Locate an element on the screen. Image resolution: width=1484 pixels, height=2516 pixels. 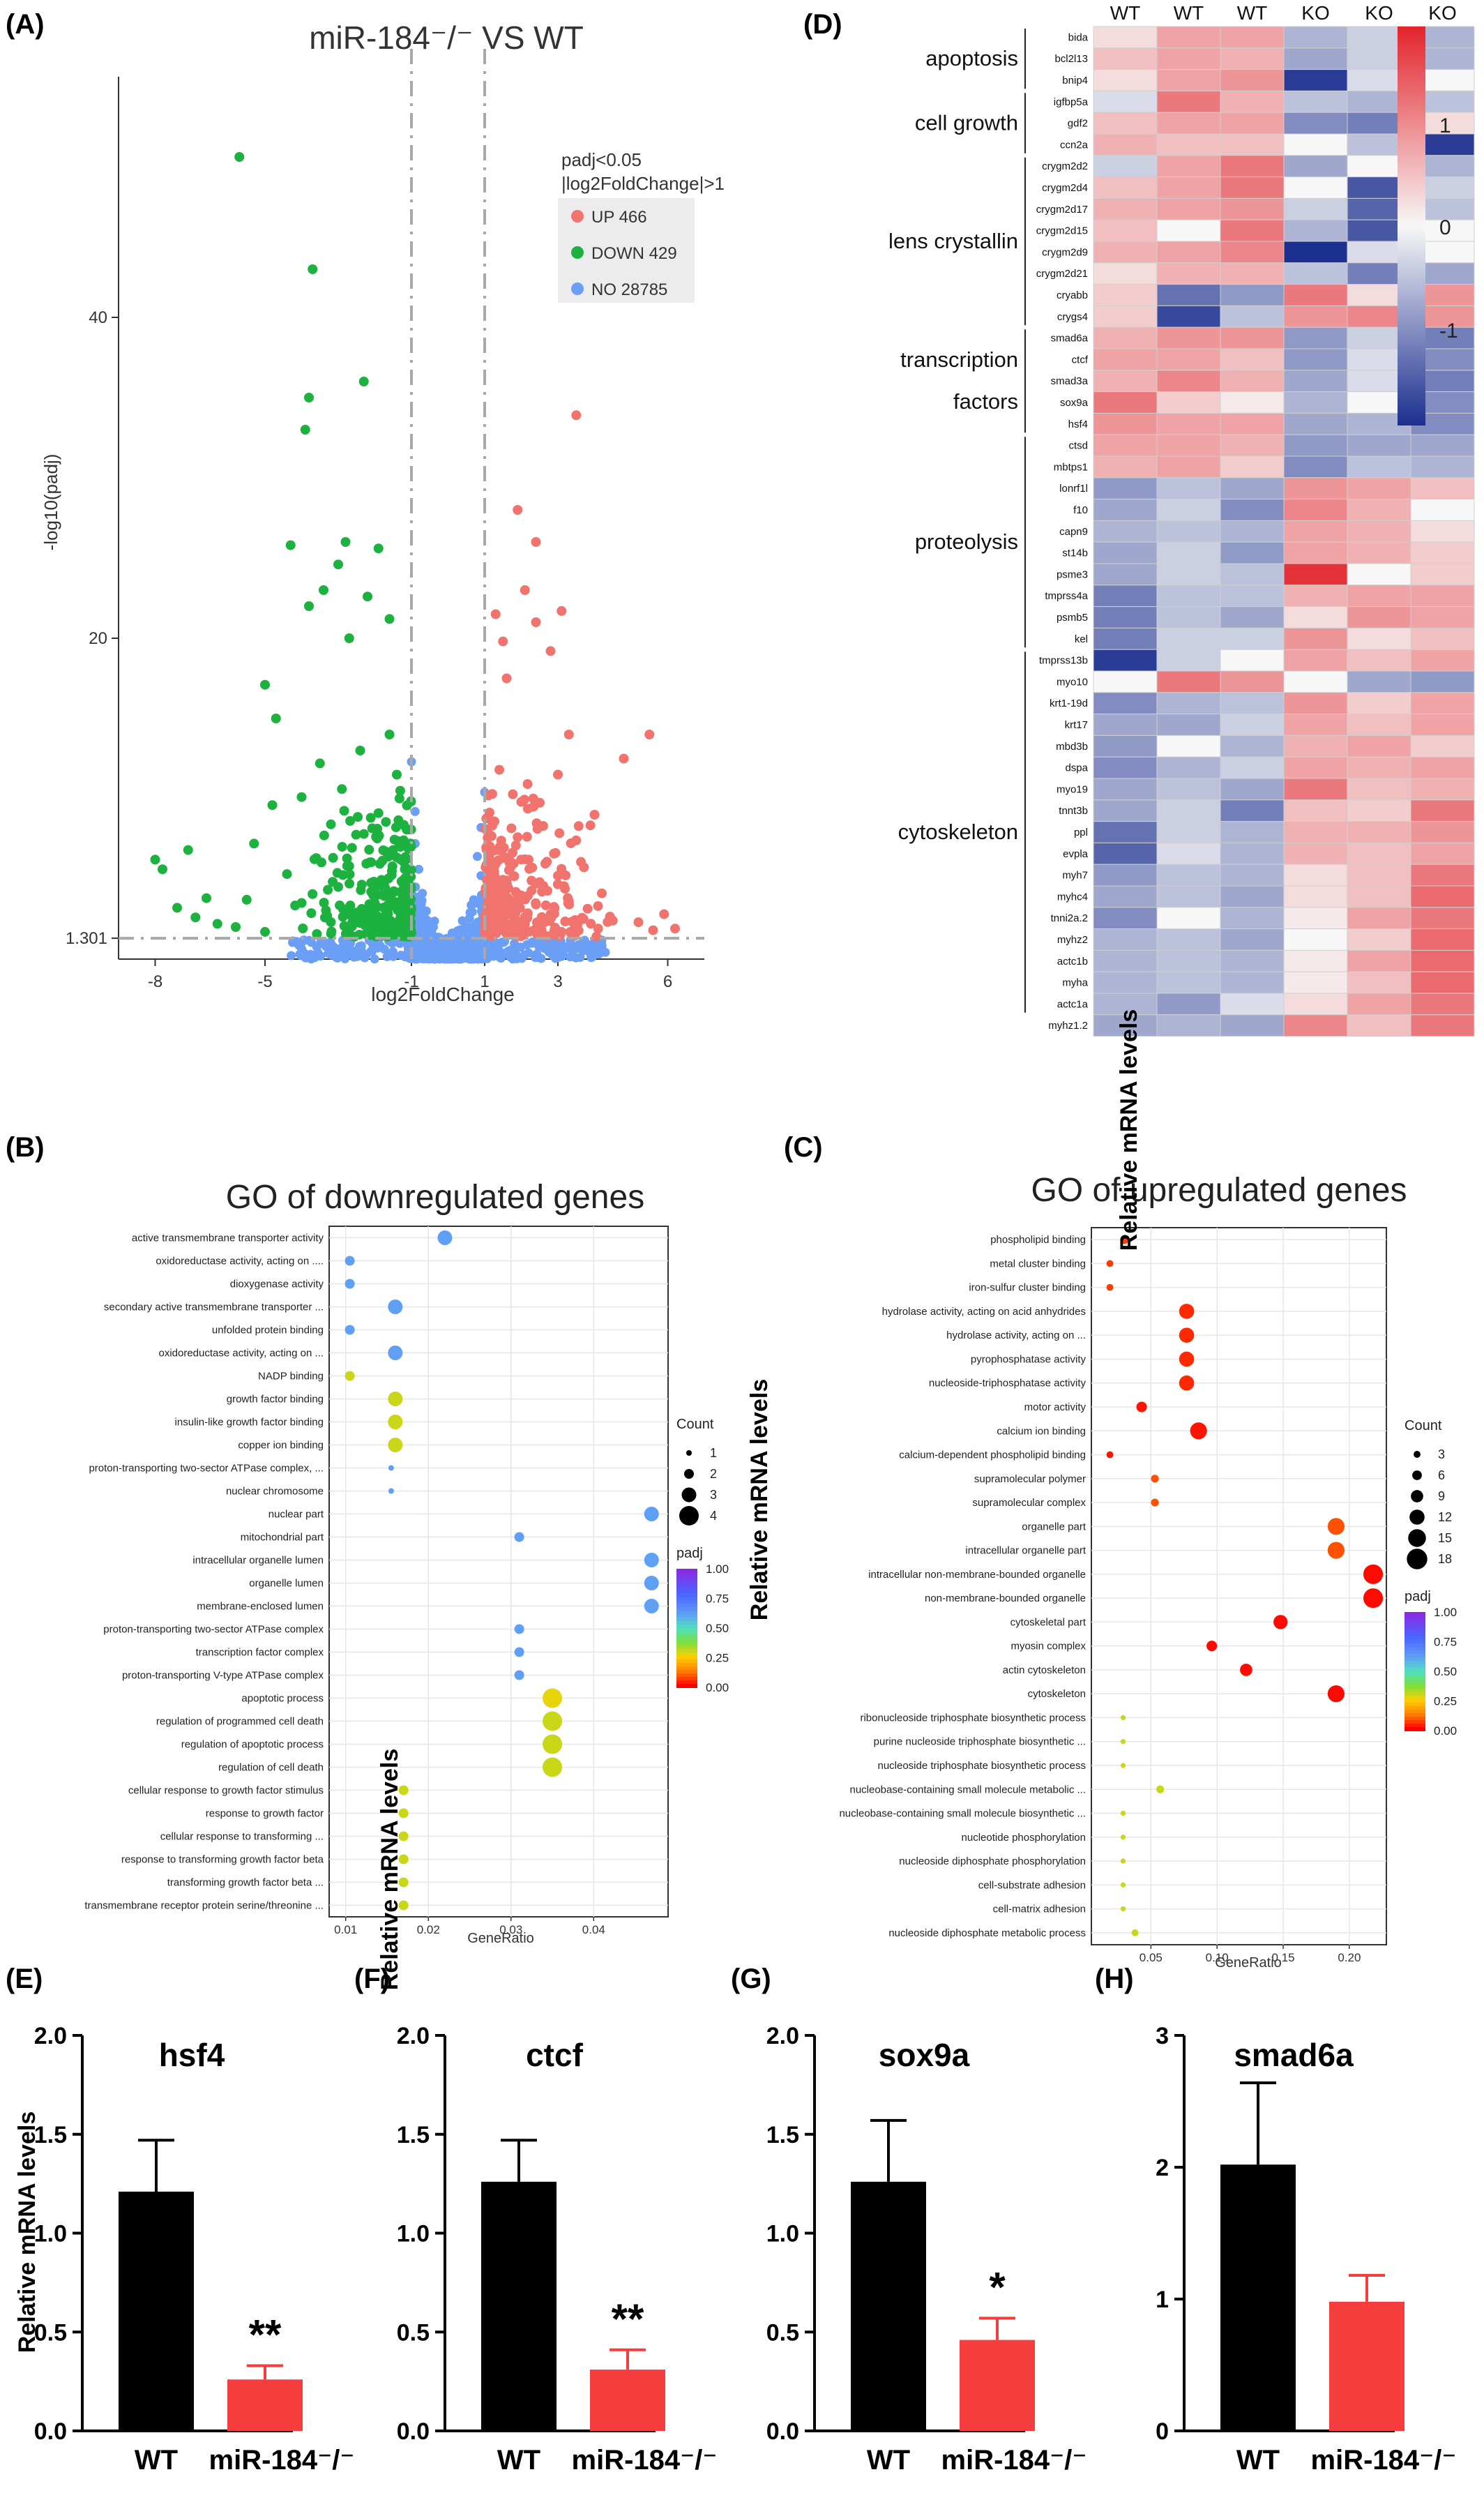
go-term-label: phospholipid binding is located at coordinates (1038, 1240).